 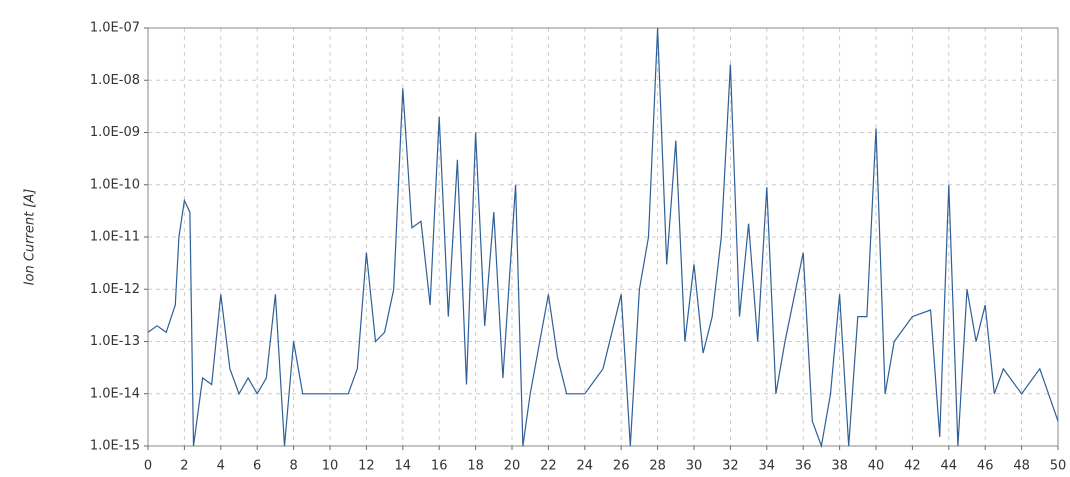 I want to click on y-tick-label: 1.0E-12, so click(x=115, y=289).